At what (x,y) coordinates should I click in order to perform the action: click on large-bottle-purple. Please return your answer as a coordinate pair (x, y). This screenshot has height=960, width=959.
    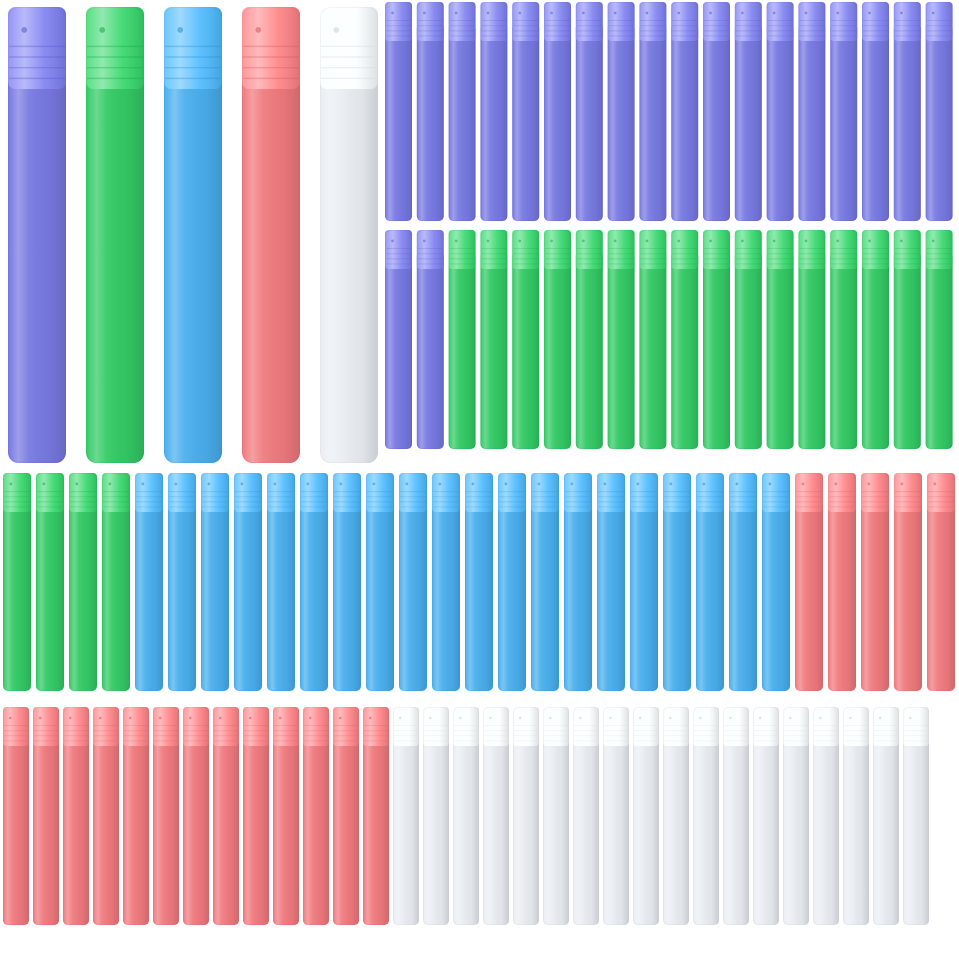
    Looking at the image, I should click on (37, 235).